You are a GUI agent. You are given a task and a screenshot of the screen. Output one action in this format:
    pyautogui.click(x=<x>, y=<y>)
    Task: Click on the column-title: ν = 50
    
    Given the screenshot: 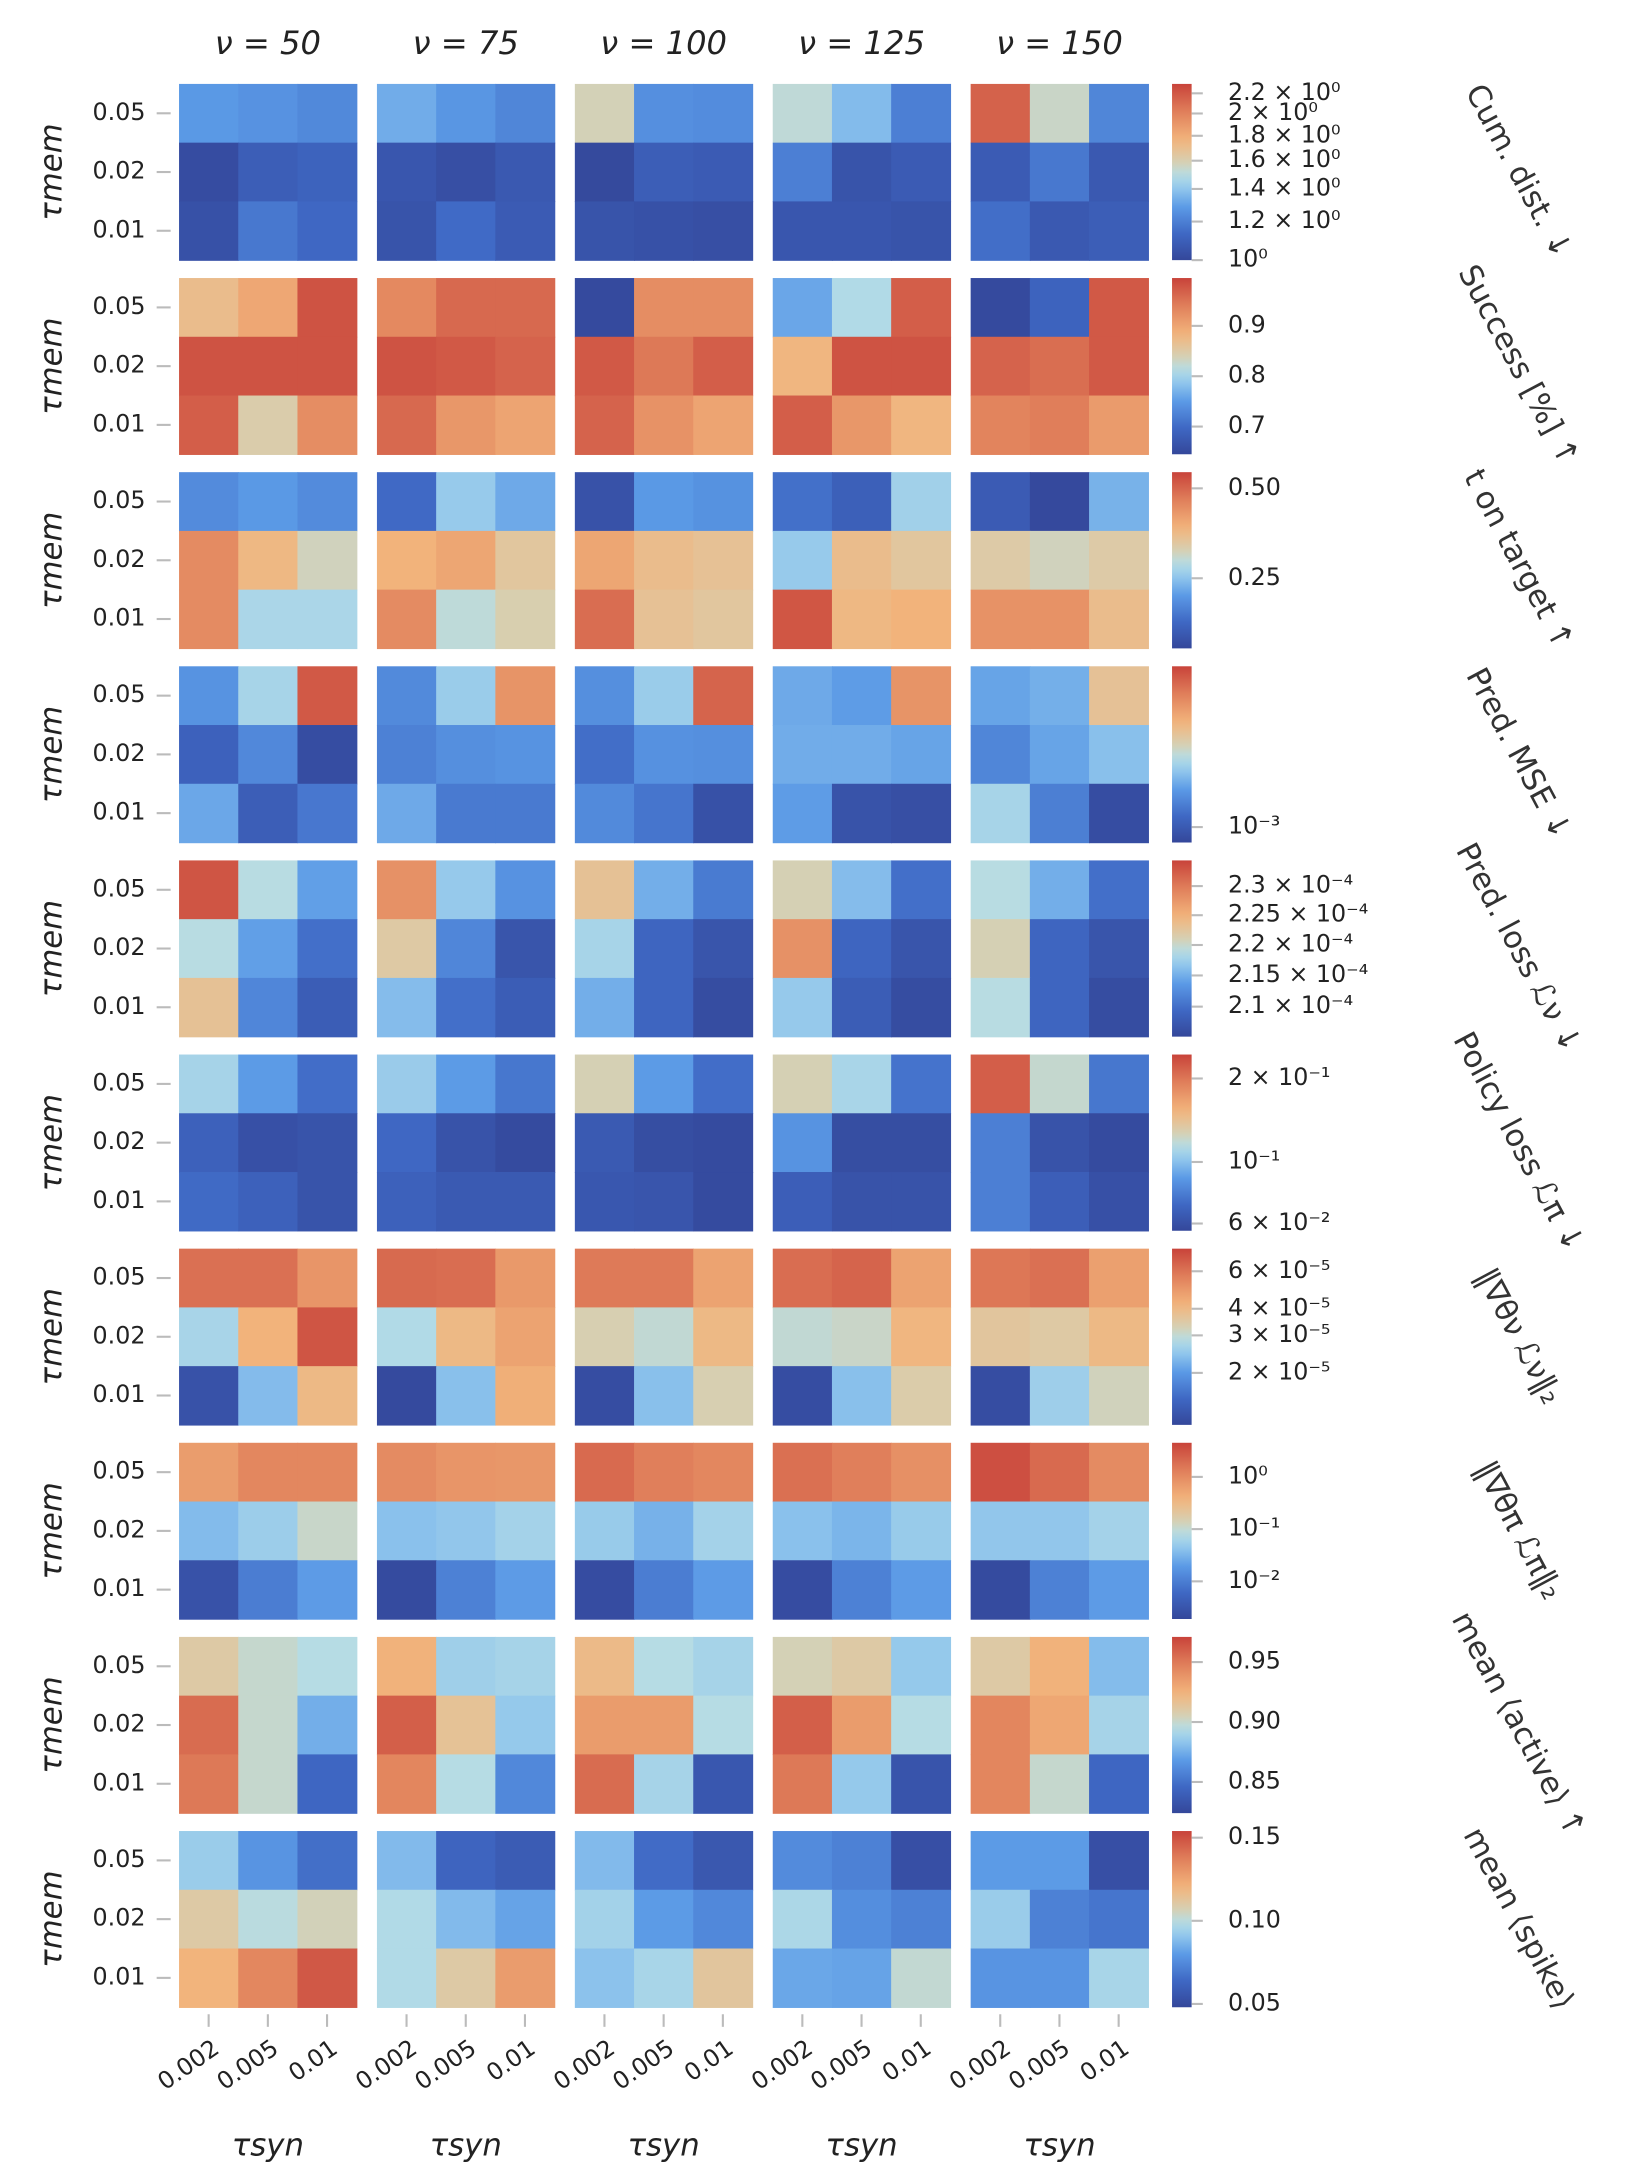 What is the action you would take?
    pyautogui.click(x=268, y=43)
    